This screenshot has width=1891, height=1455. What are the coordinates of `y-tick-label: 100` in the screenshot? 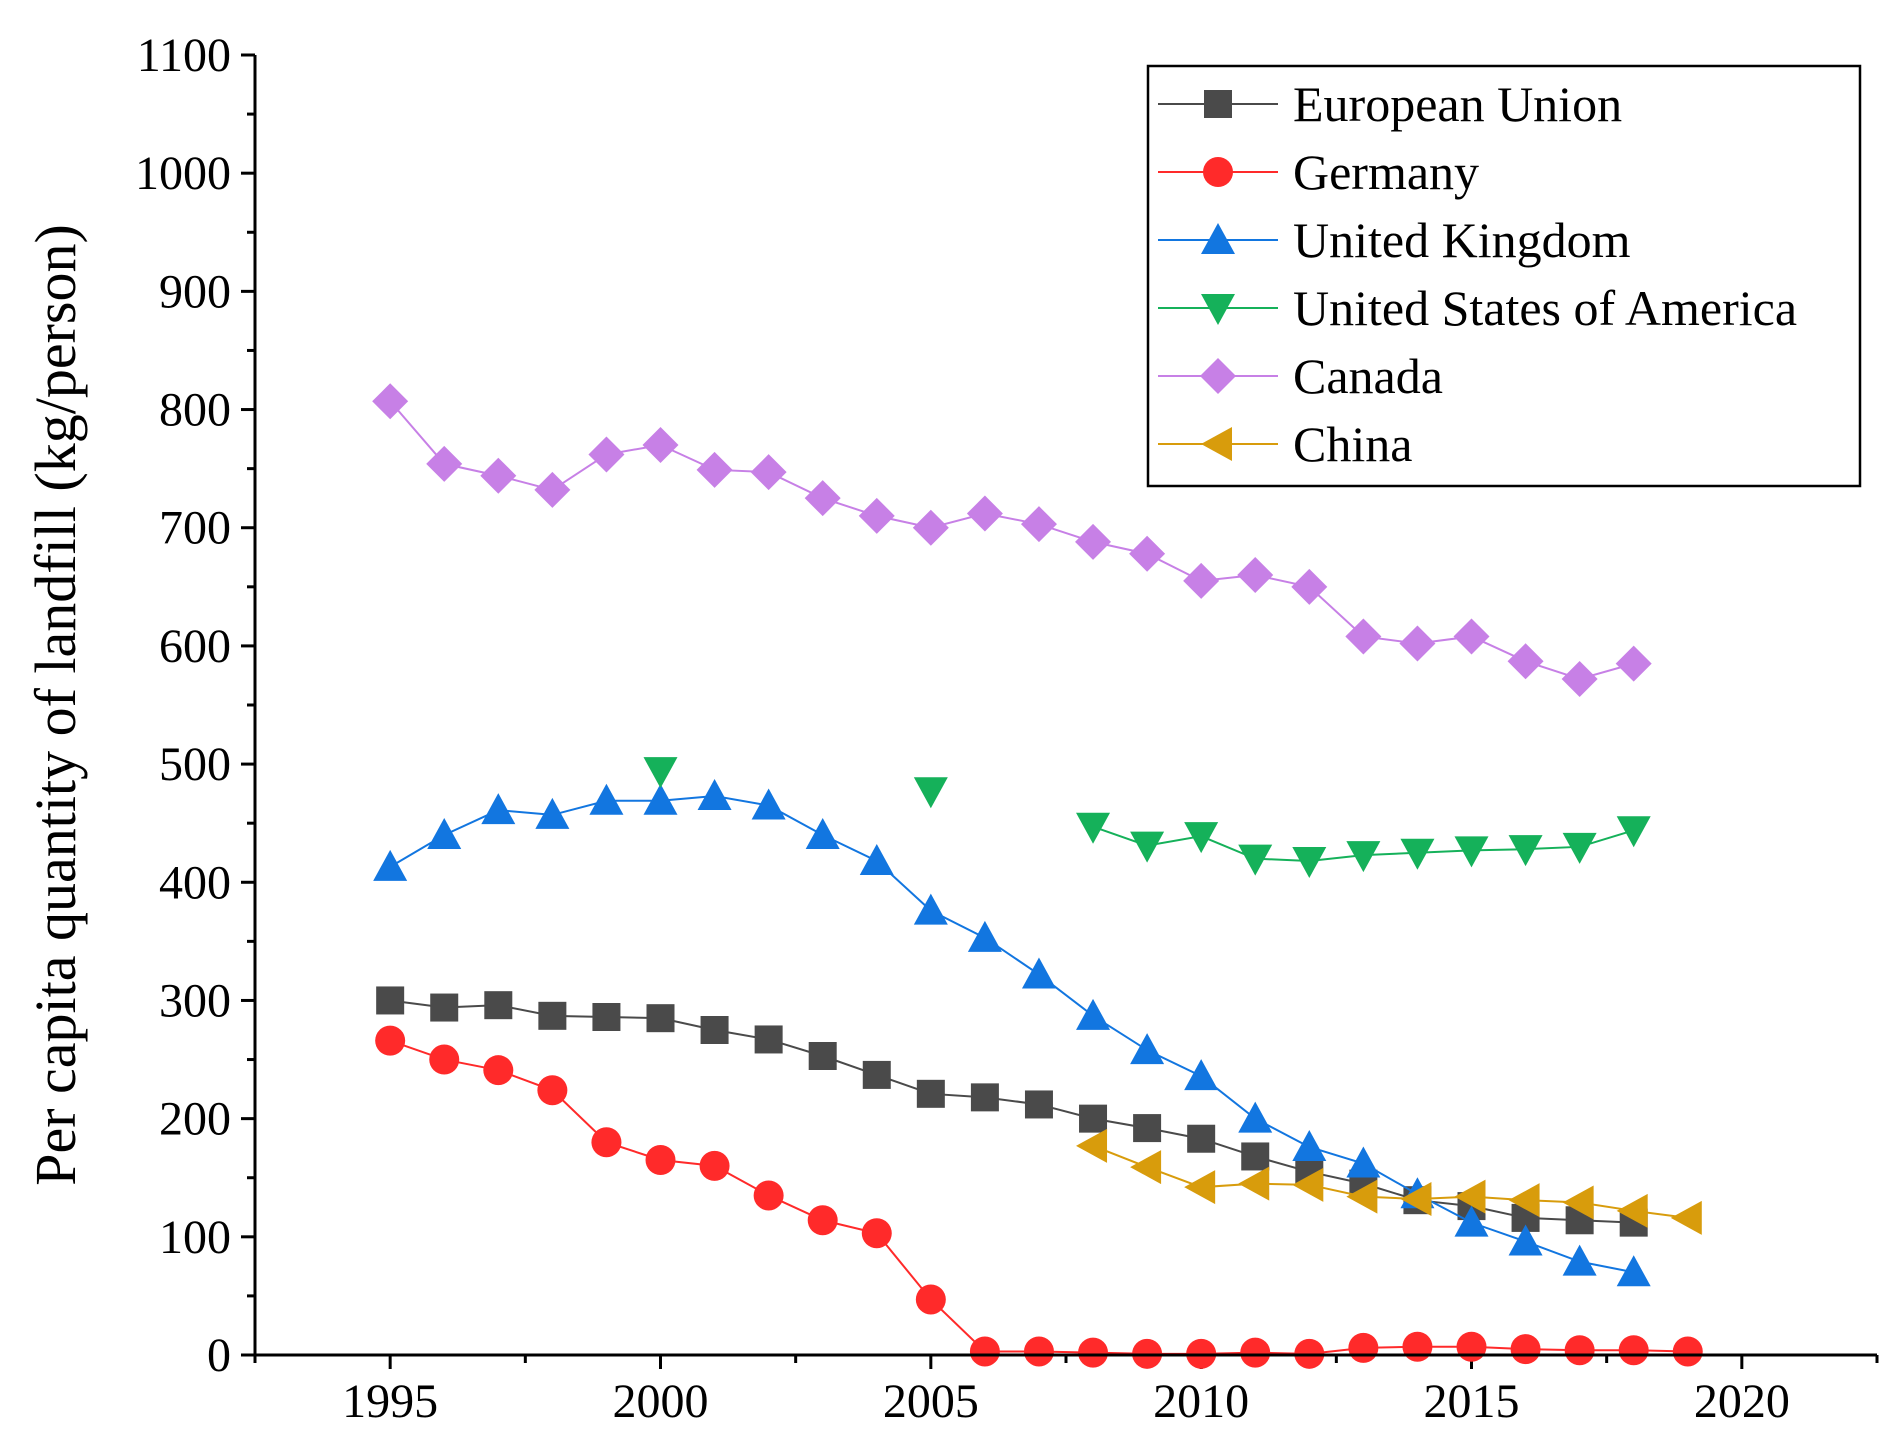 It's located at (195, 1237).